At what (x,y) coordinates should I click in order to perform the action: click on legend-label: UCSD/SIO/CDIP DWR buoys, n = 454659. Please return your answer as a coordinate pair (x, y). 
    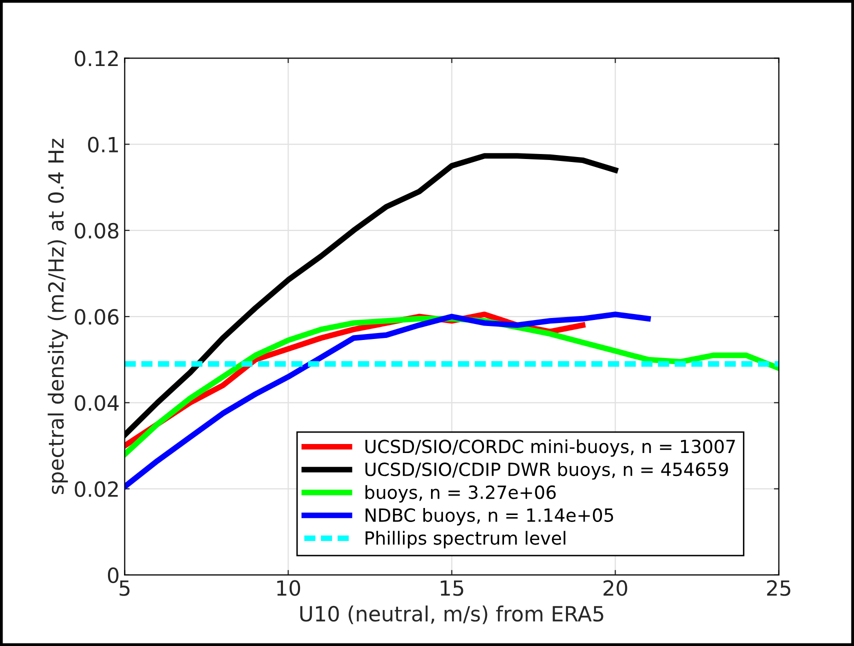
    Looking at the image, I should click on (546, 471).